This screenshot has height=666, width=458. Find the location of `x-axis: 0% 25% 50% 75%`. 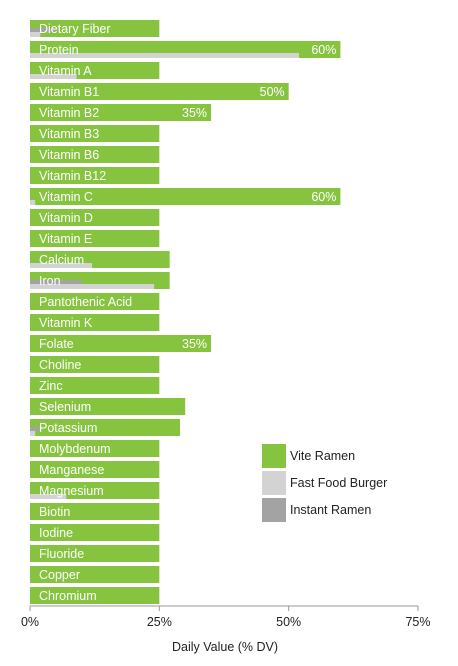

x-axis: 0% 25% 50% 75% is located at coordinates (226, 617).